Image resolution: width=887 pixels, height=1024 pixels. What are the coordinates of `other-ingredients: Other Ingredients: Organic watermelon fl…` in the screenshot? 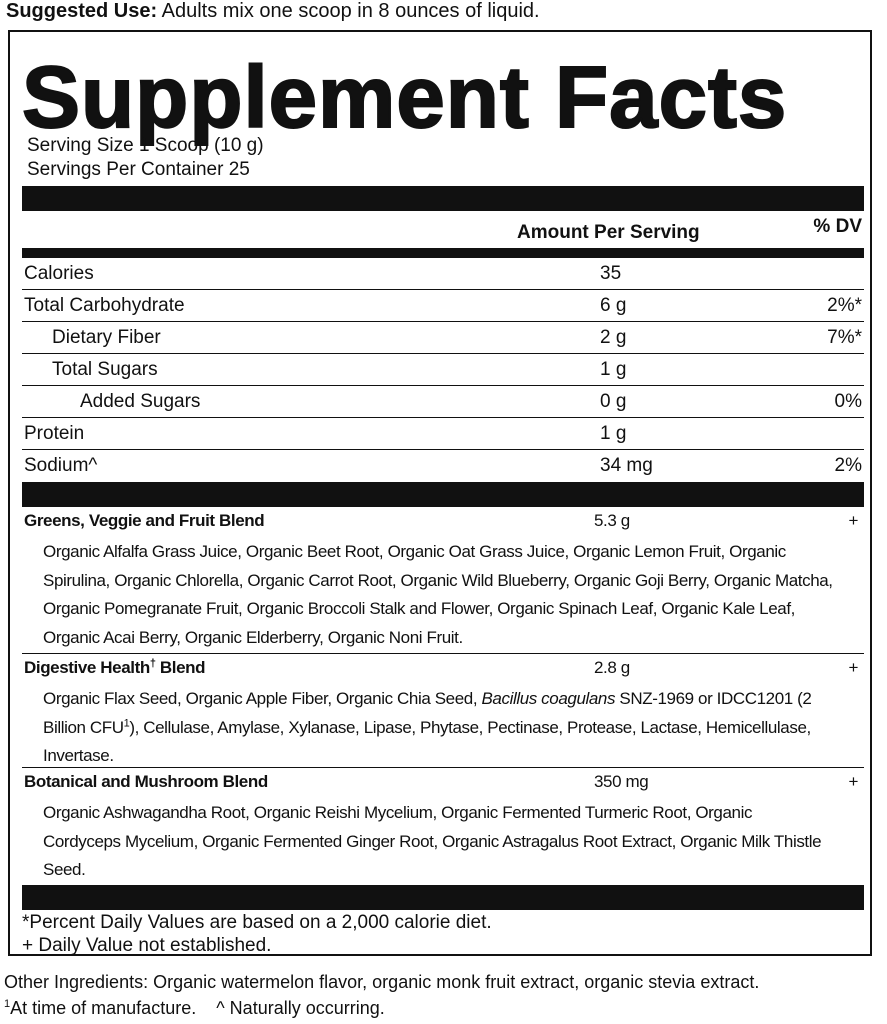 It's located at (382, 982).